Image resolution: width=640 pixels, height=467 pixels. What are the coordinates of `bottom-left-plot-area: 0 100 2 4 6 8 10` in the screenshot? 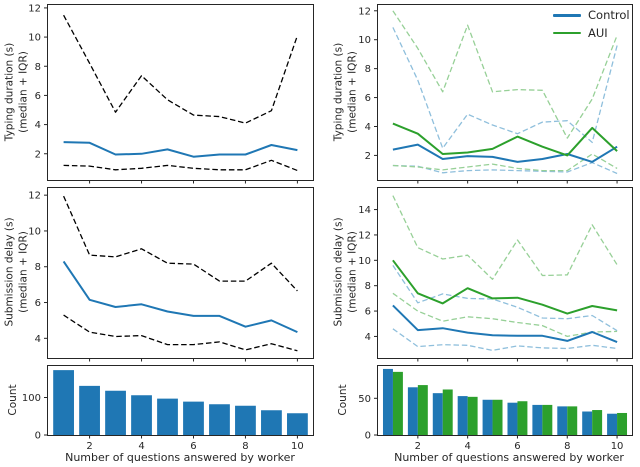 It's located at (165, 411).